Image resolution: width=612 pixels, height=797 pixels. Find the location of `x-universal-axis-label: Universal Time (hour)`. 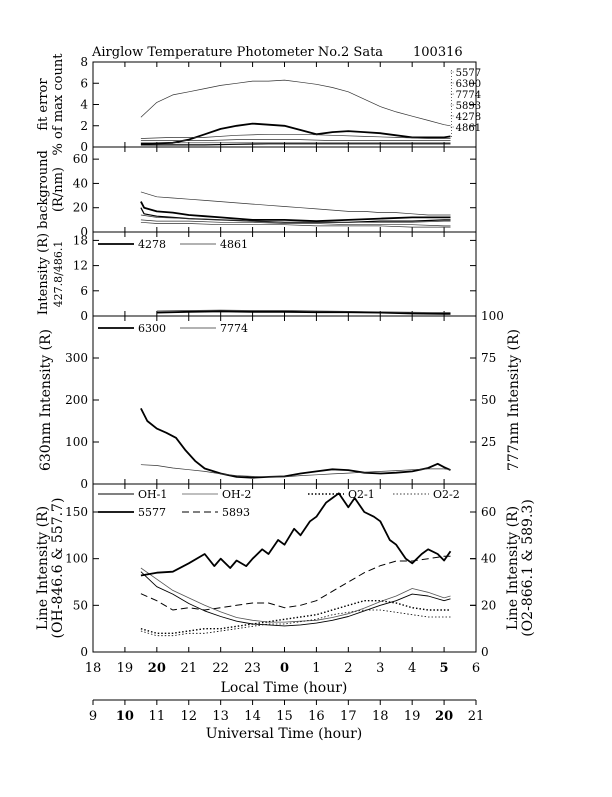

x-universal-axis-label: Universal Time (hour) is located at coordinates (284, 734).